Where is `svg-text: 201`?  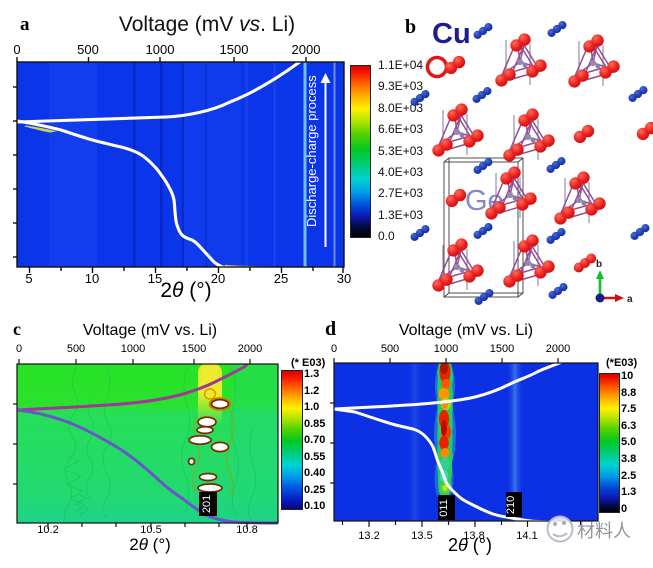 svg-text: 201 is located at coordinates (207, 504).